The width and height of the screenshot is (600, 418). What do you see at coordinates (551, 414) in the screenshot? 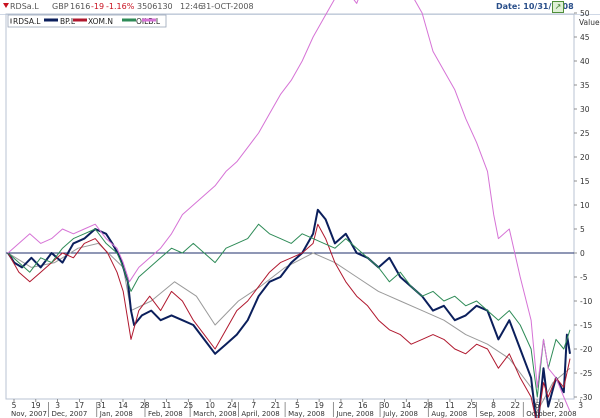
I see `x-month-label: October, 2008` at bounding box center [551, 414].